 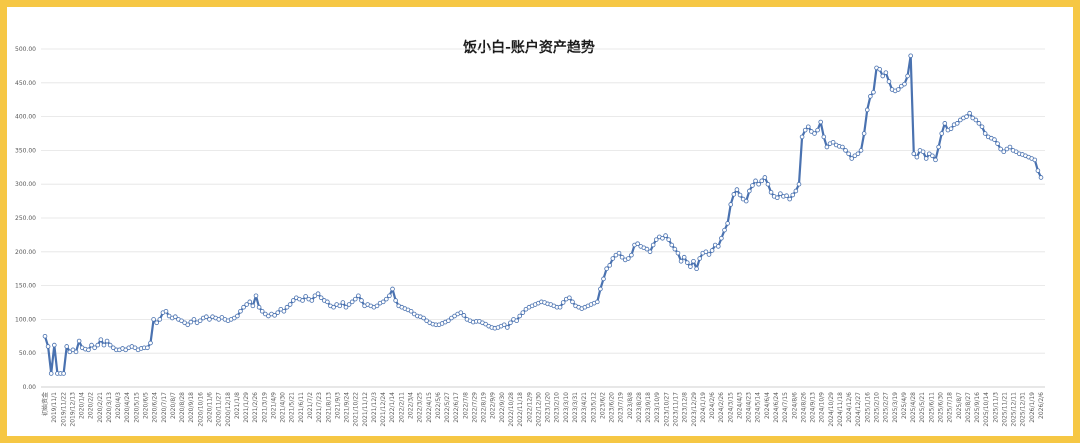 I want to click on x-tick-label: 2025/8/27, so click(x=968, y=407).